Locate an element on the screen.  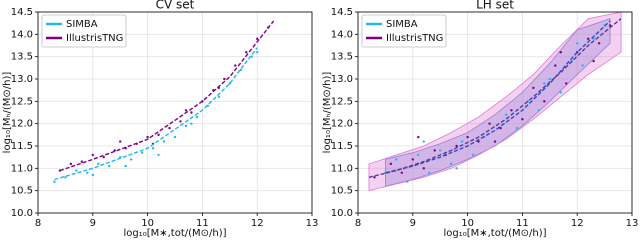
chart-title: CV set is located at coordinates (175, 6).